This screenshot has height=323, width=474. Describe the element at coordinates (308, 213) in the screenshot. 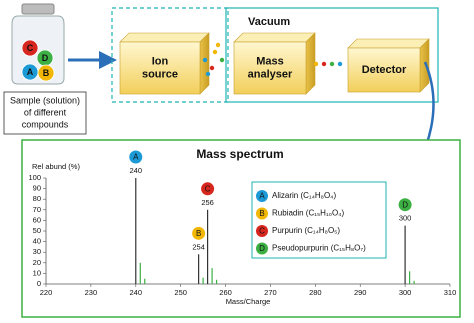

I see `legend-label: Rubiadin (C₁₅H₁₀O₄)` at that location.